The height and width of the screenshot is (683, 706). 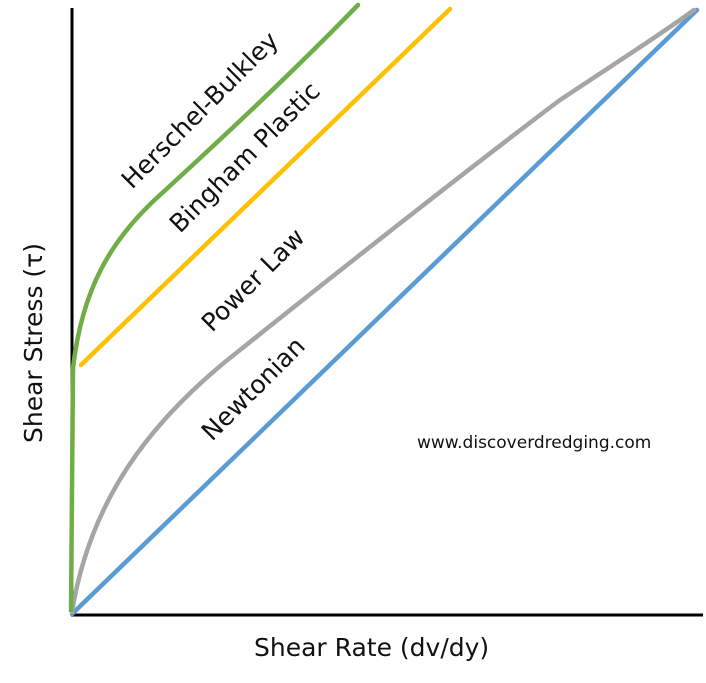 I want to click on x-axis-title: Shear Rate (dv/dy), so click(x=371, y=647).